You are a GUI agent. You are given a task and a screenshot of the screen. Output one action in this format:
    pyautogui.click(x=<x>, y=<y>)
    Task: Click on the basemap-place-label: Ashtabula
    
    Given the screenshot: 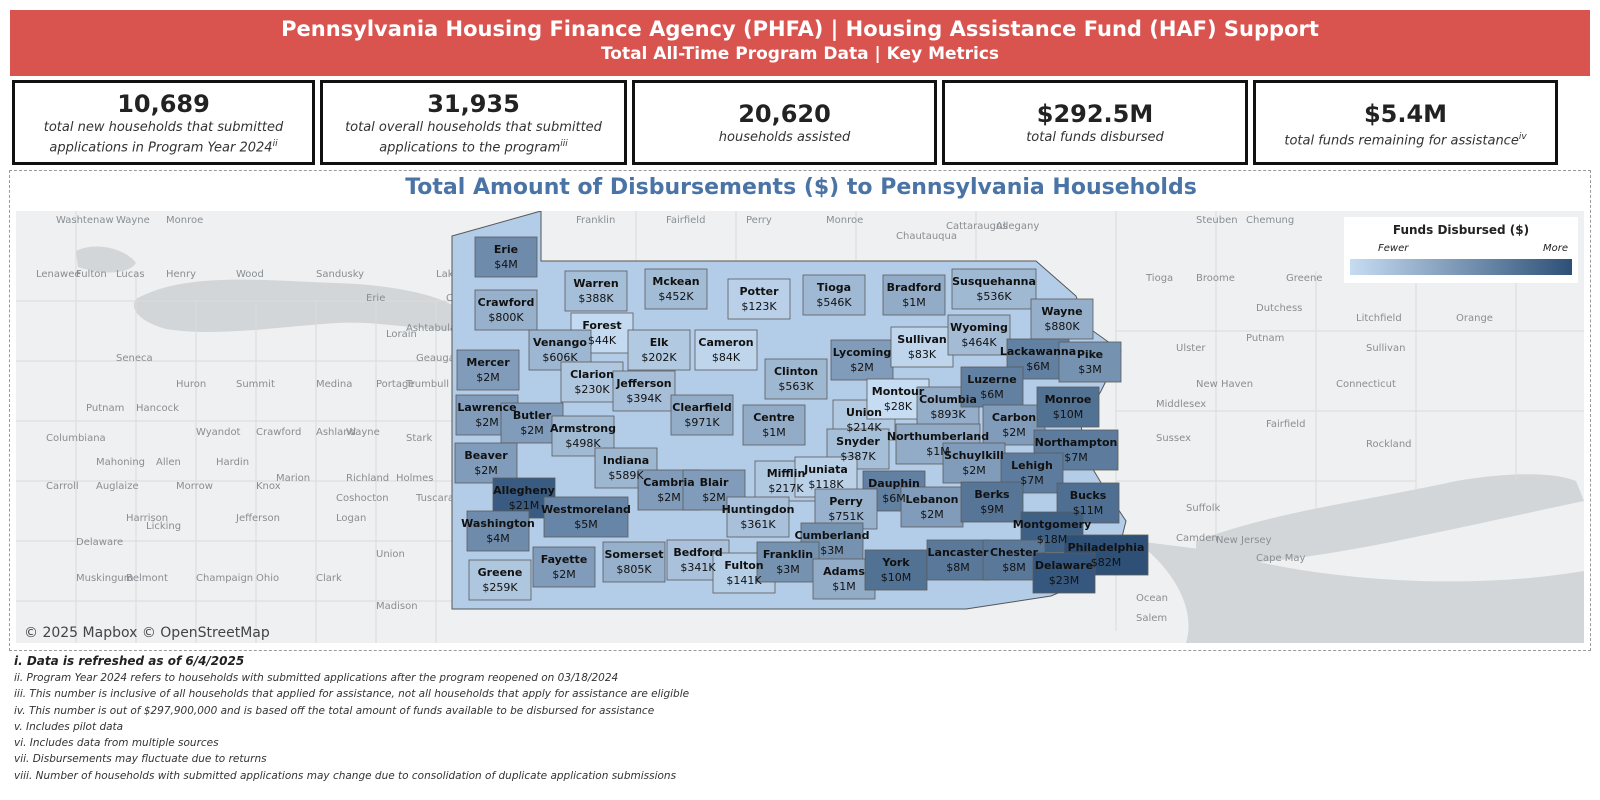 What is the action you would take?
    pyautogui.click(x=431, y=328)
    